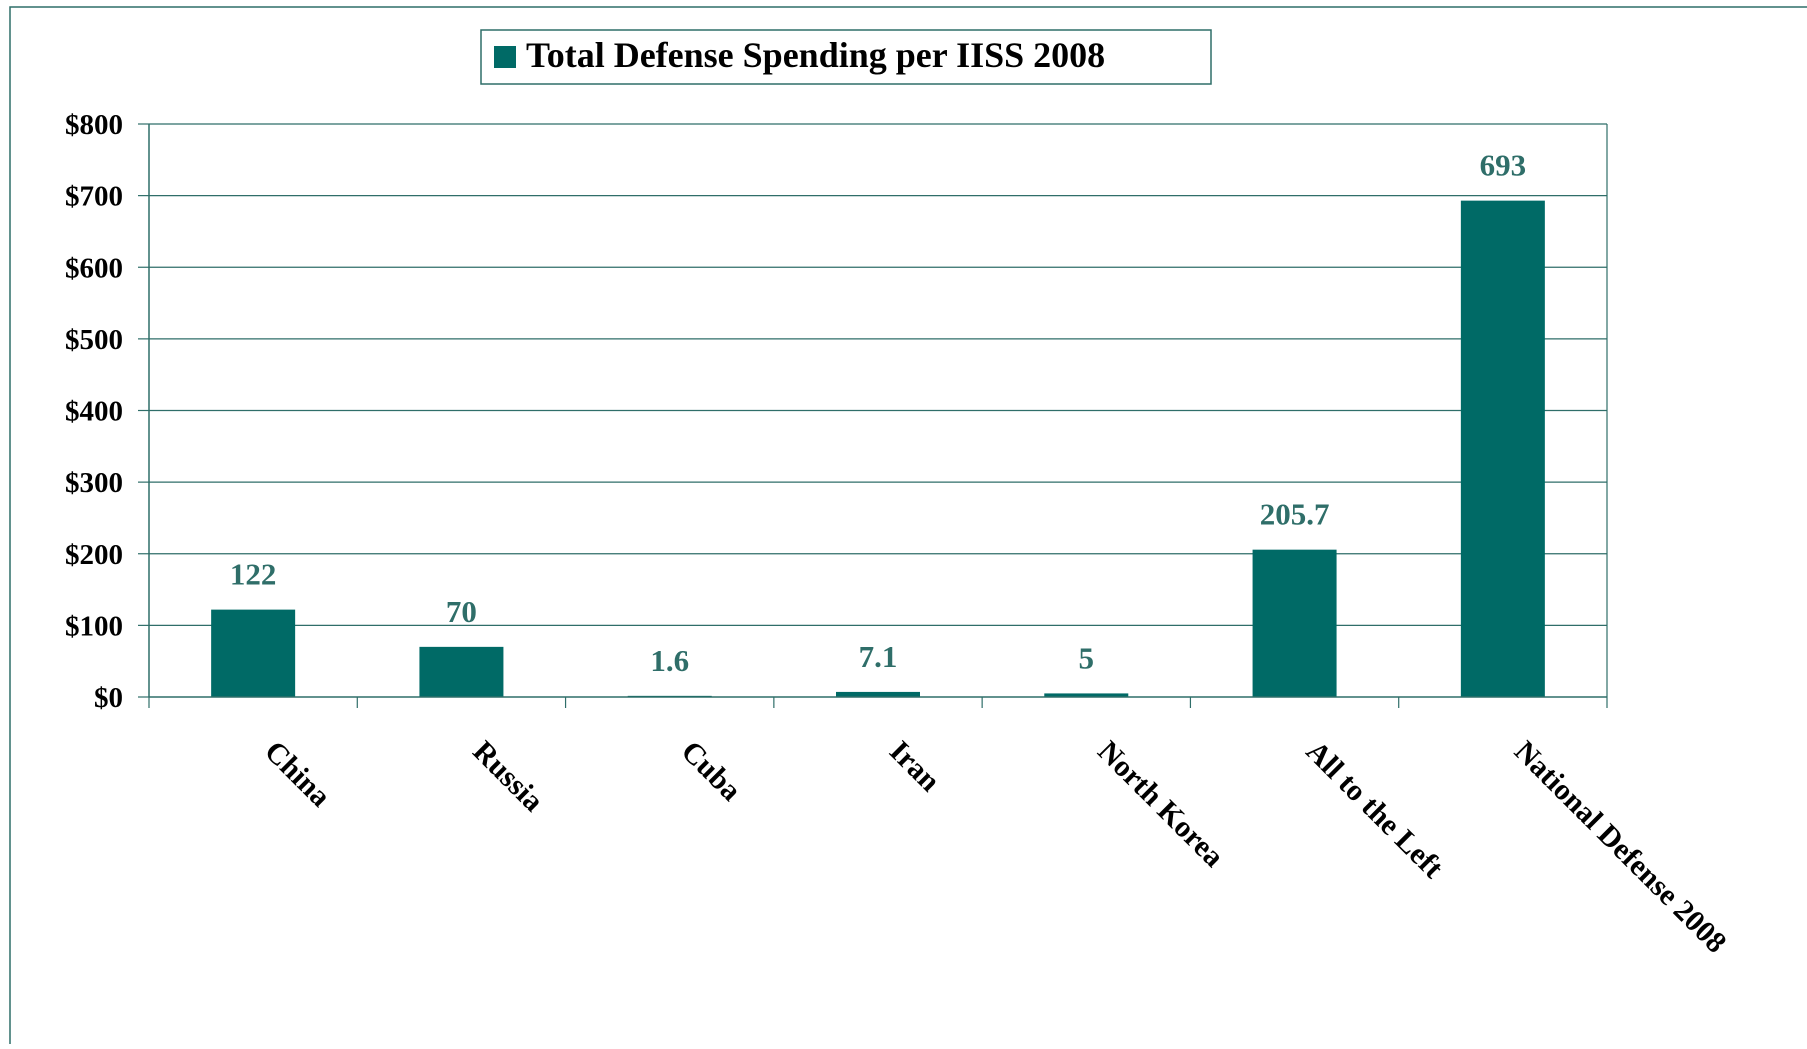 This screenshot has height=1049, width=1807. Describe the element at coordinates (94, 125) in the screenshot. I see `y-tick-label: $800` at that location.